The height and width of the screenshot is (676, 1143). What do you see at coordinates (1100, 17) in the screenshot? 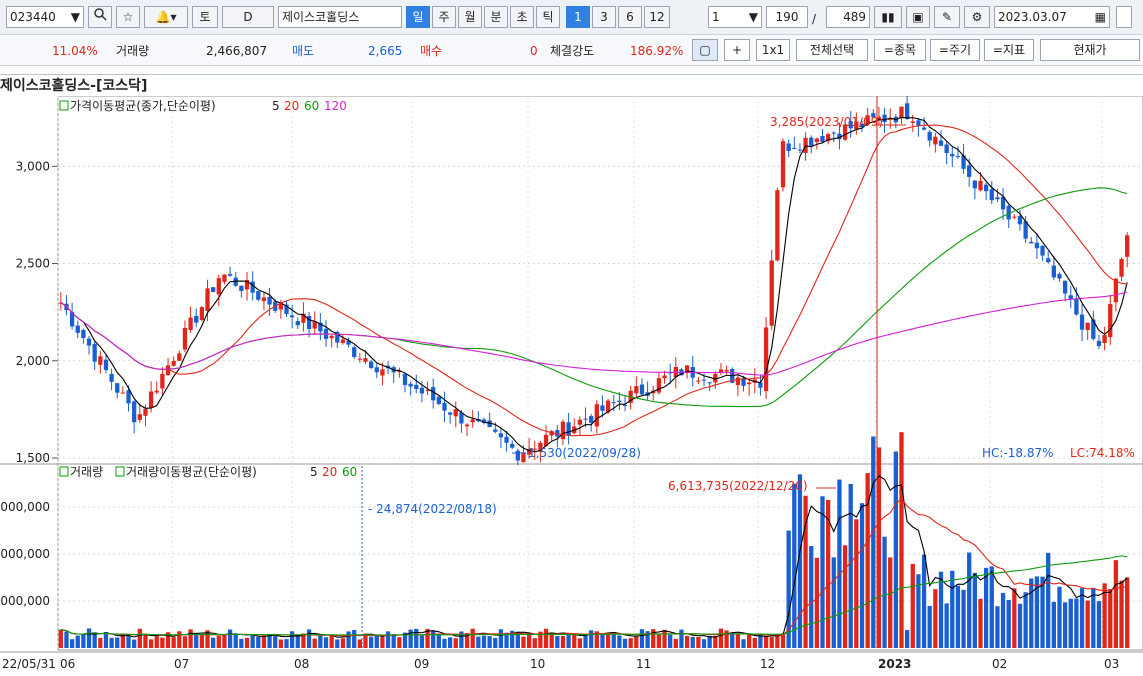
I see `calendar-icon: ▦` at bounding box center [1100, 17].